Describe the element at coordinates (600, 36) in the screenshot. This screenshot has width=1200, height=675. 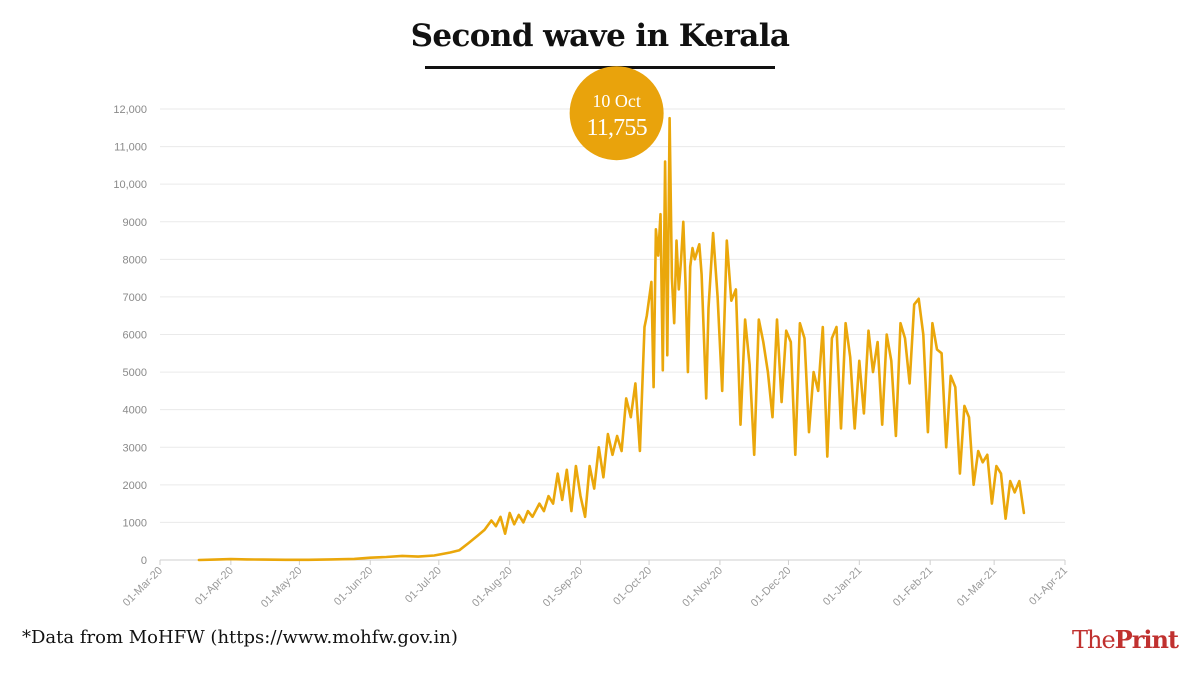
I see `chart-title: Second wave in Kerala` at that location.